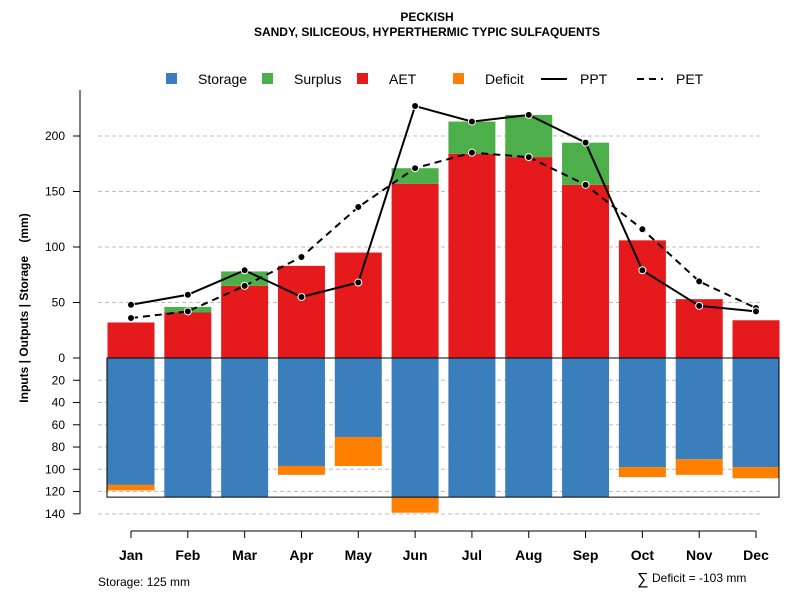  Describe the element at coordinates (59, 403) in the screenshot. I see `y-tick-label-lower-40: 40` at that location.